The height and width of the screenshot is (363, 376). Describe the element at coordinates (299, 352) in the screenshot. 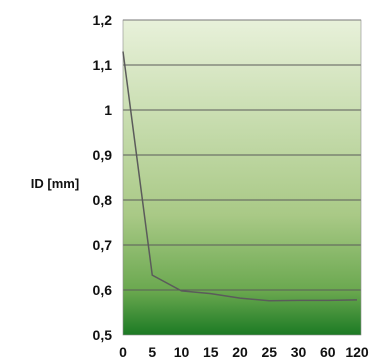

I see `x-tick-label: 30` at that location.